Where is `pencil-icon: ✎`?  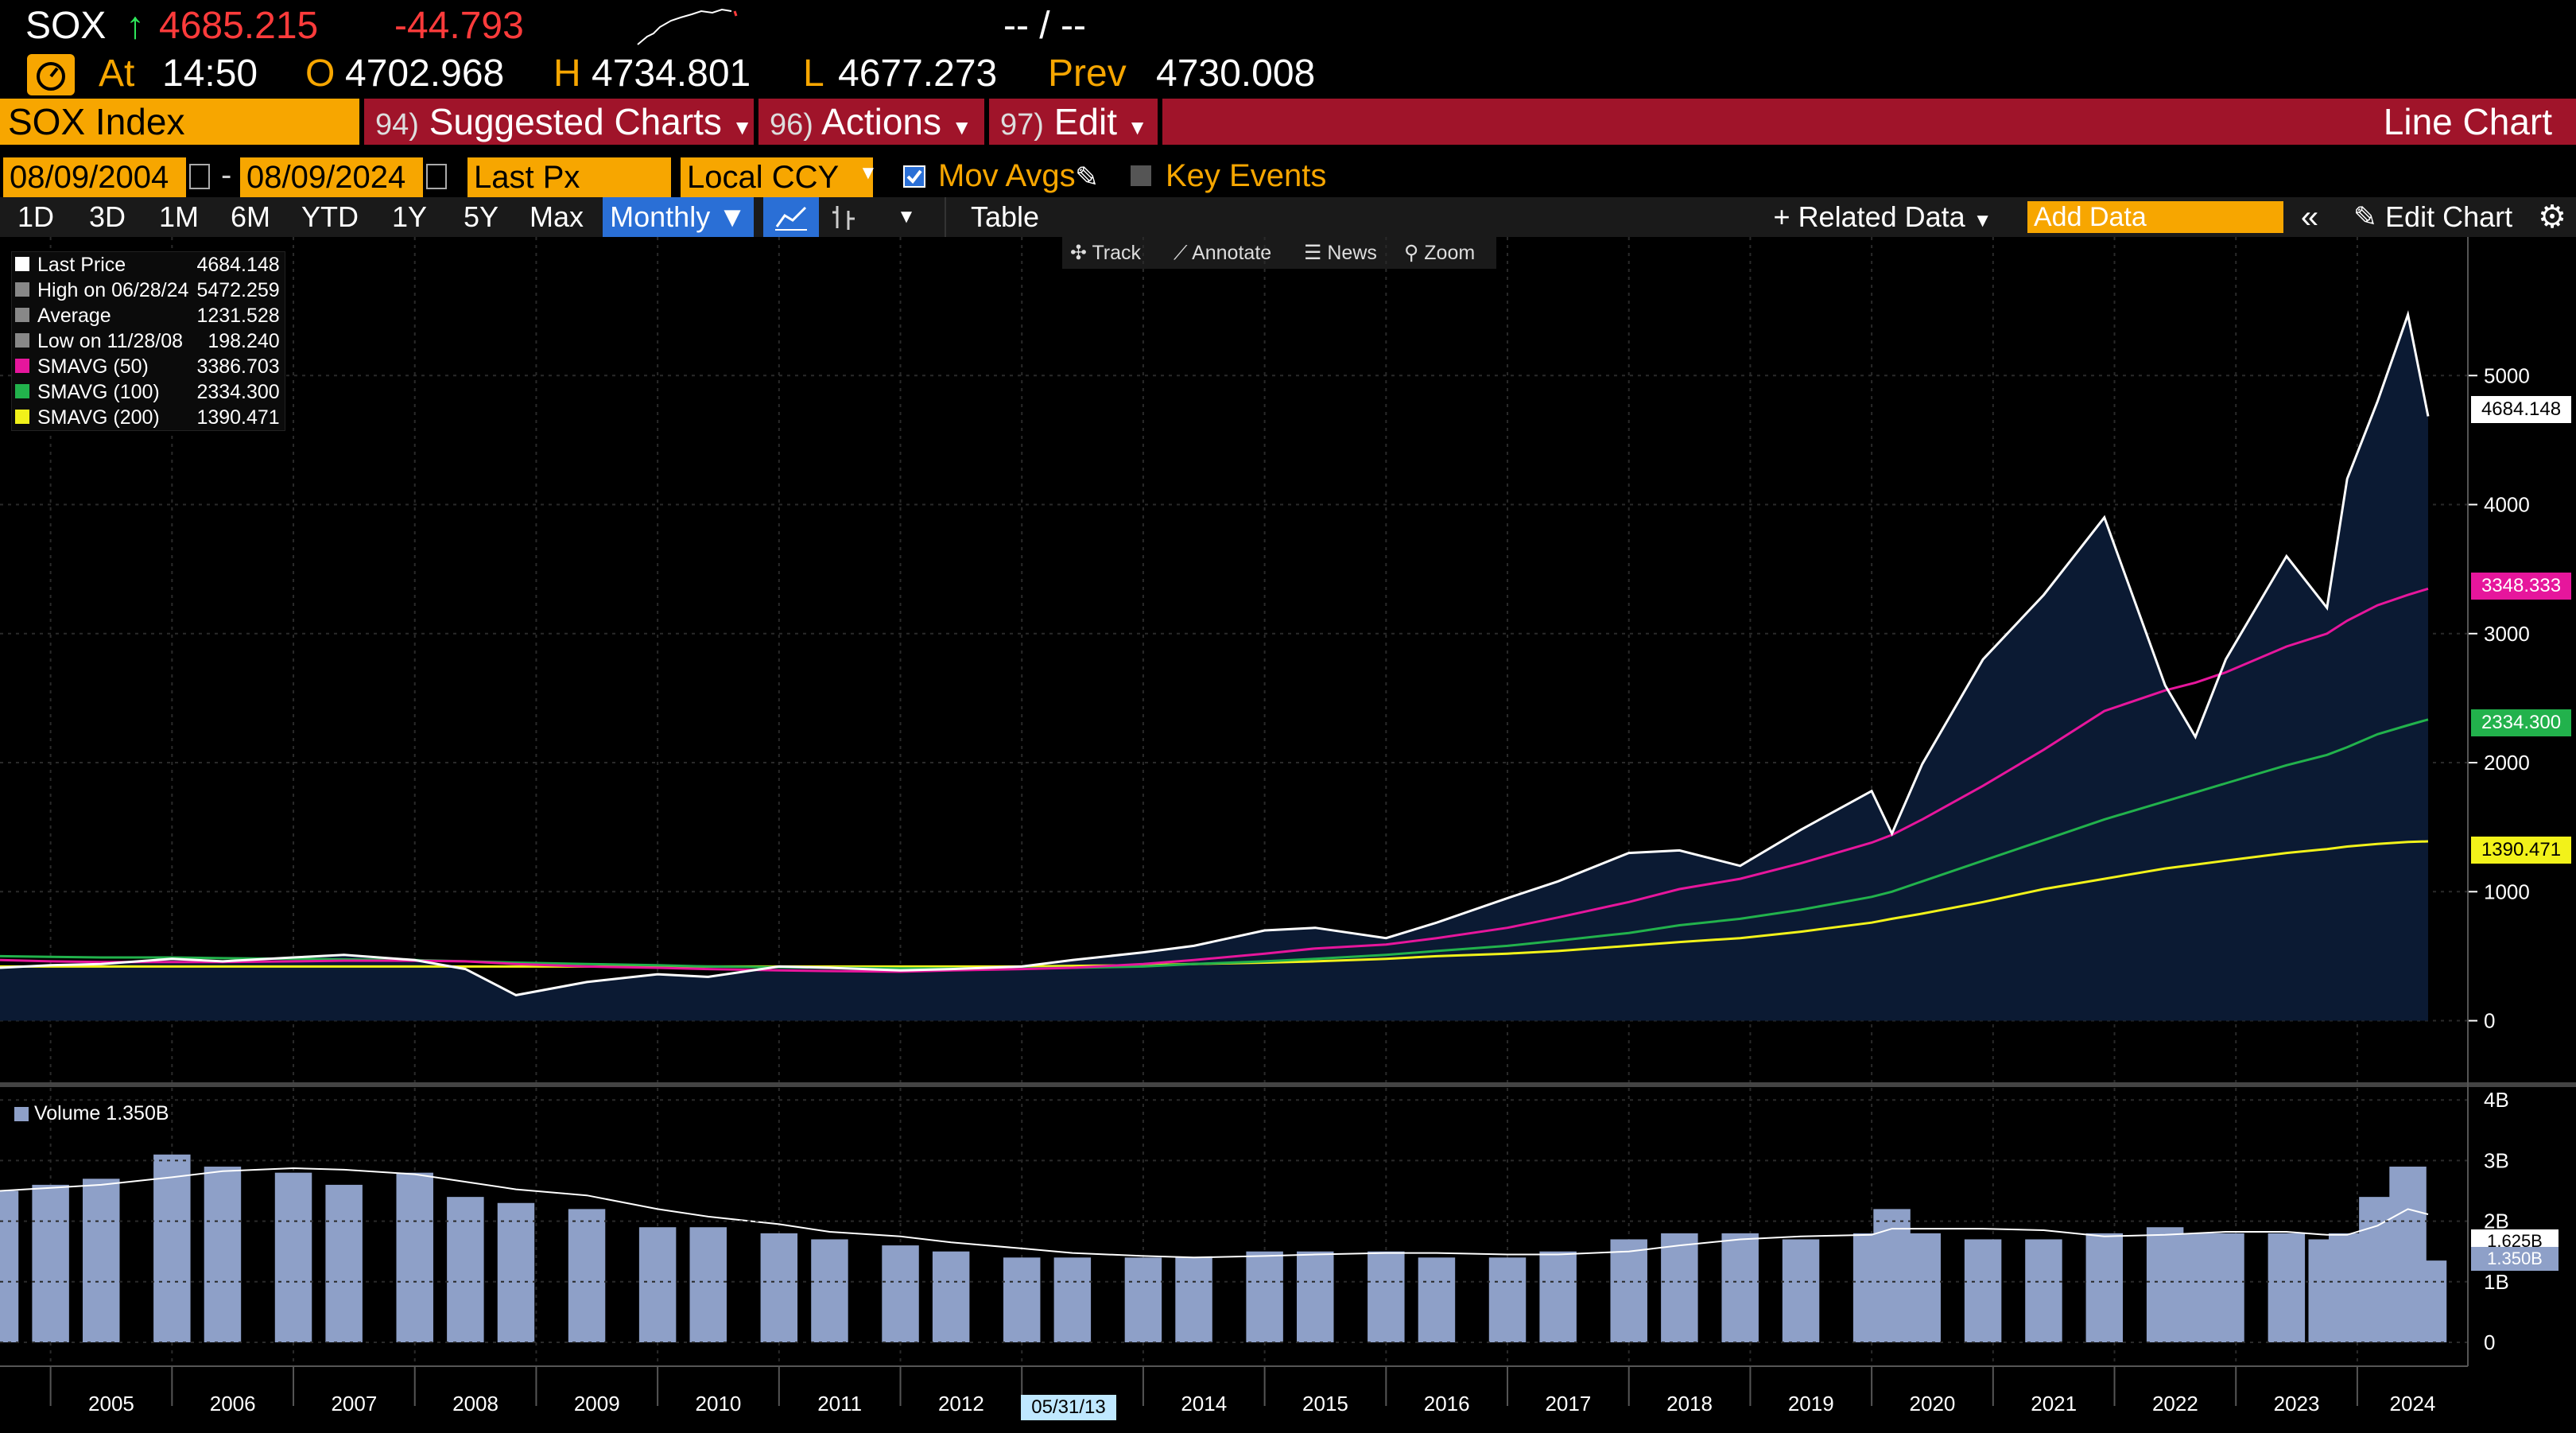 pencil-icon: ✎ is located at coordinates (1087, 177).